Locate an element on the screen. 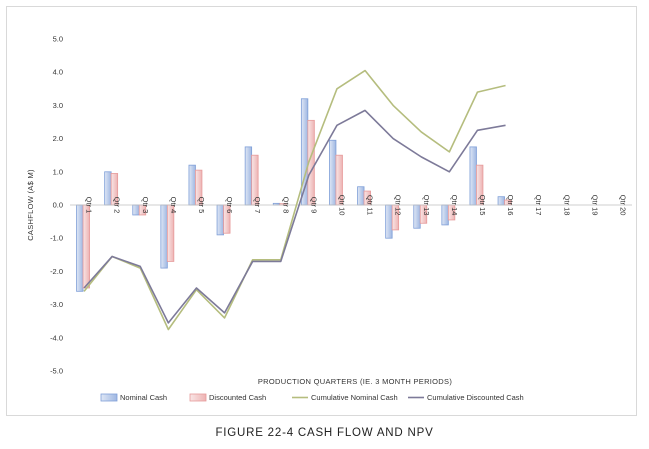  legend-item-nominal-cash: Nominal Cash is located at coordinates (133, 397).